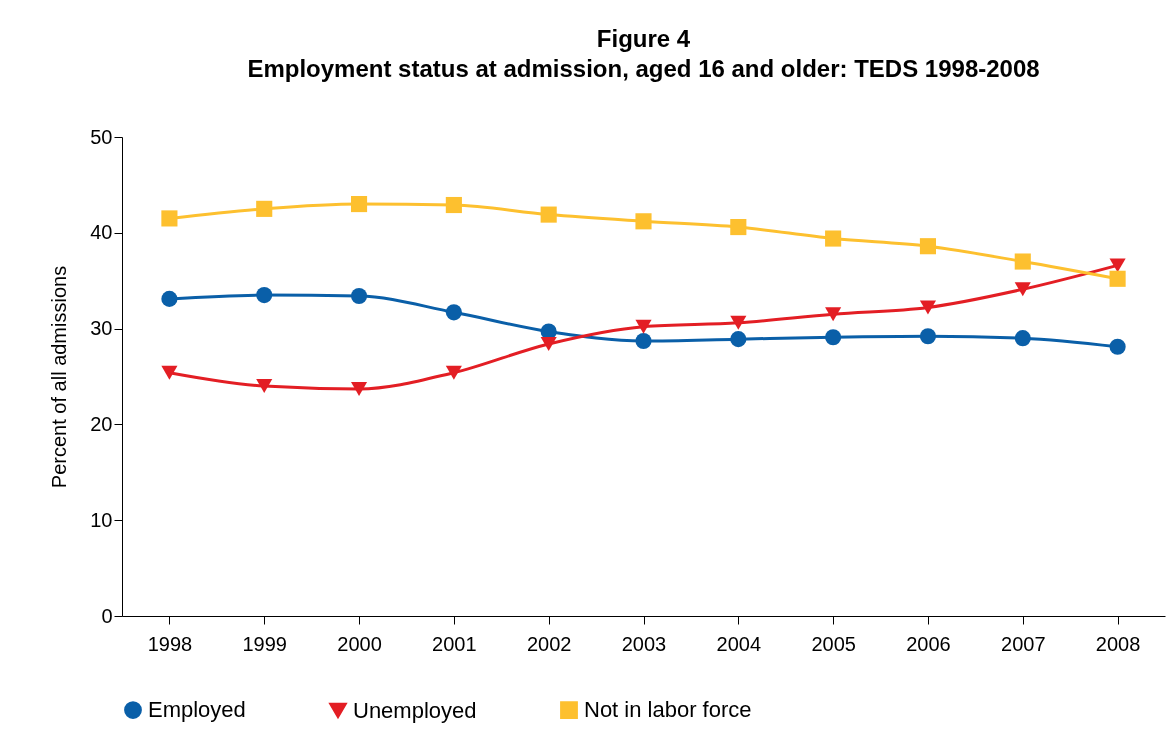  What do you see at coordinates (107, 615) in the screenshot?
I see `y-tick-label: 0` at bounding box center [107, 615].